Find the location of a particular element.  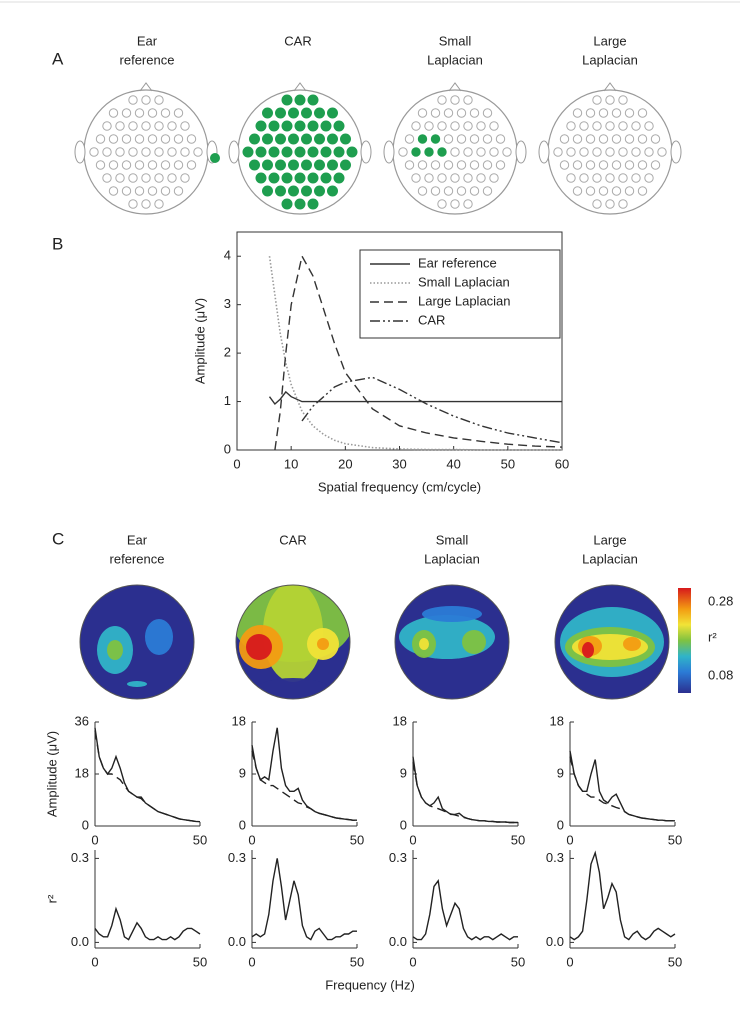

panel-label: B is located at coordinates (57, 243).